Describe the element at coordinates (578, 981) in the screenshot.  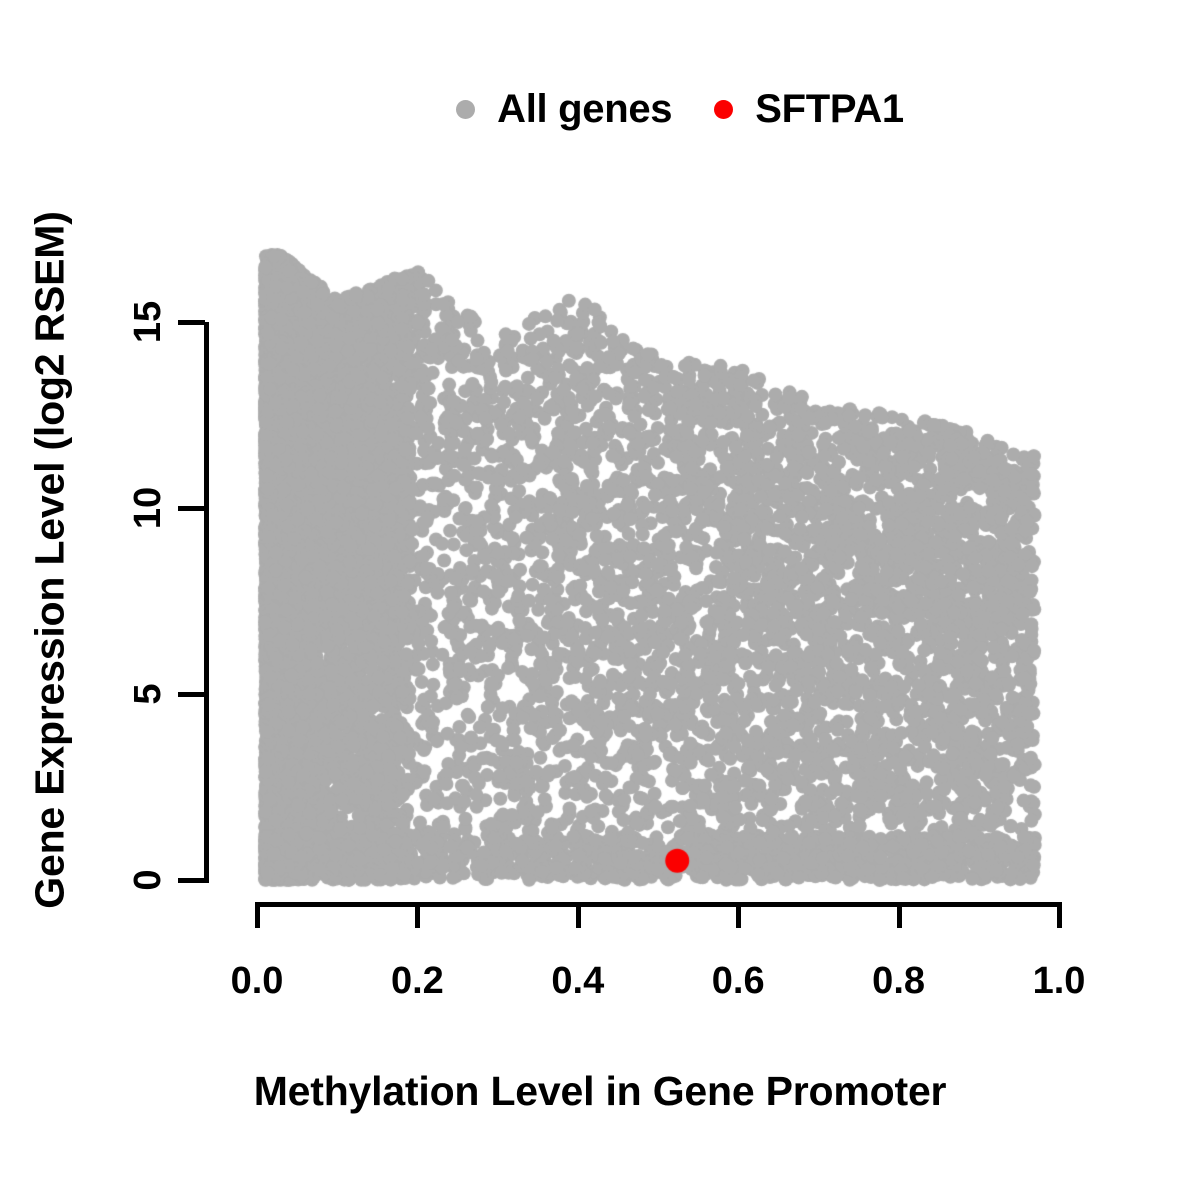
I see `x-axis-tick-label: 0.4` at that location.